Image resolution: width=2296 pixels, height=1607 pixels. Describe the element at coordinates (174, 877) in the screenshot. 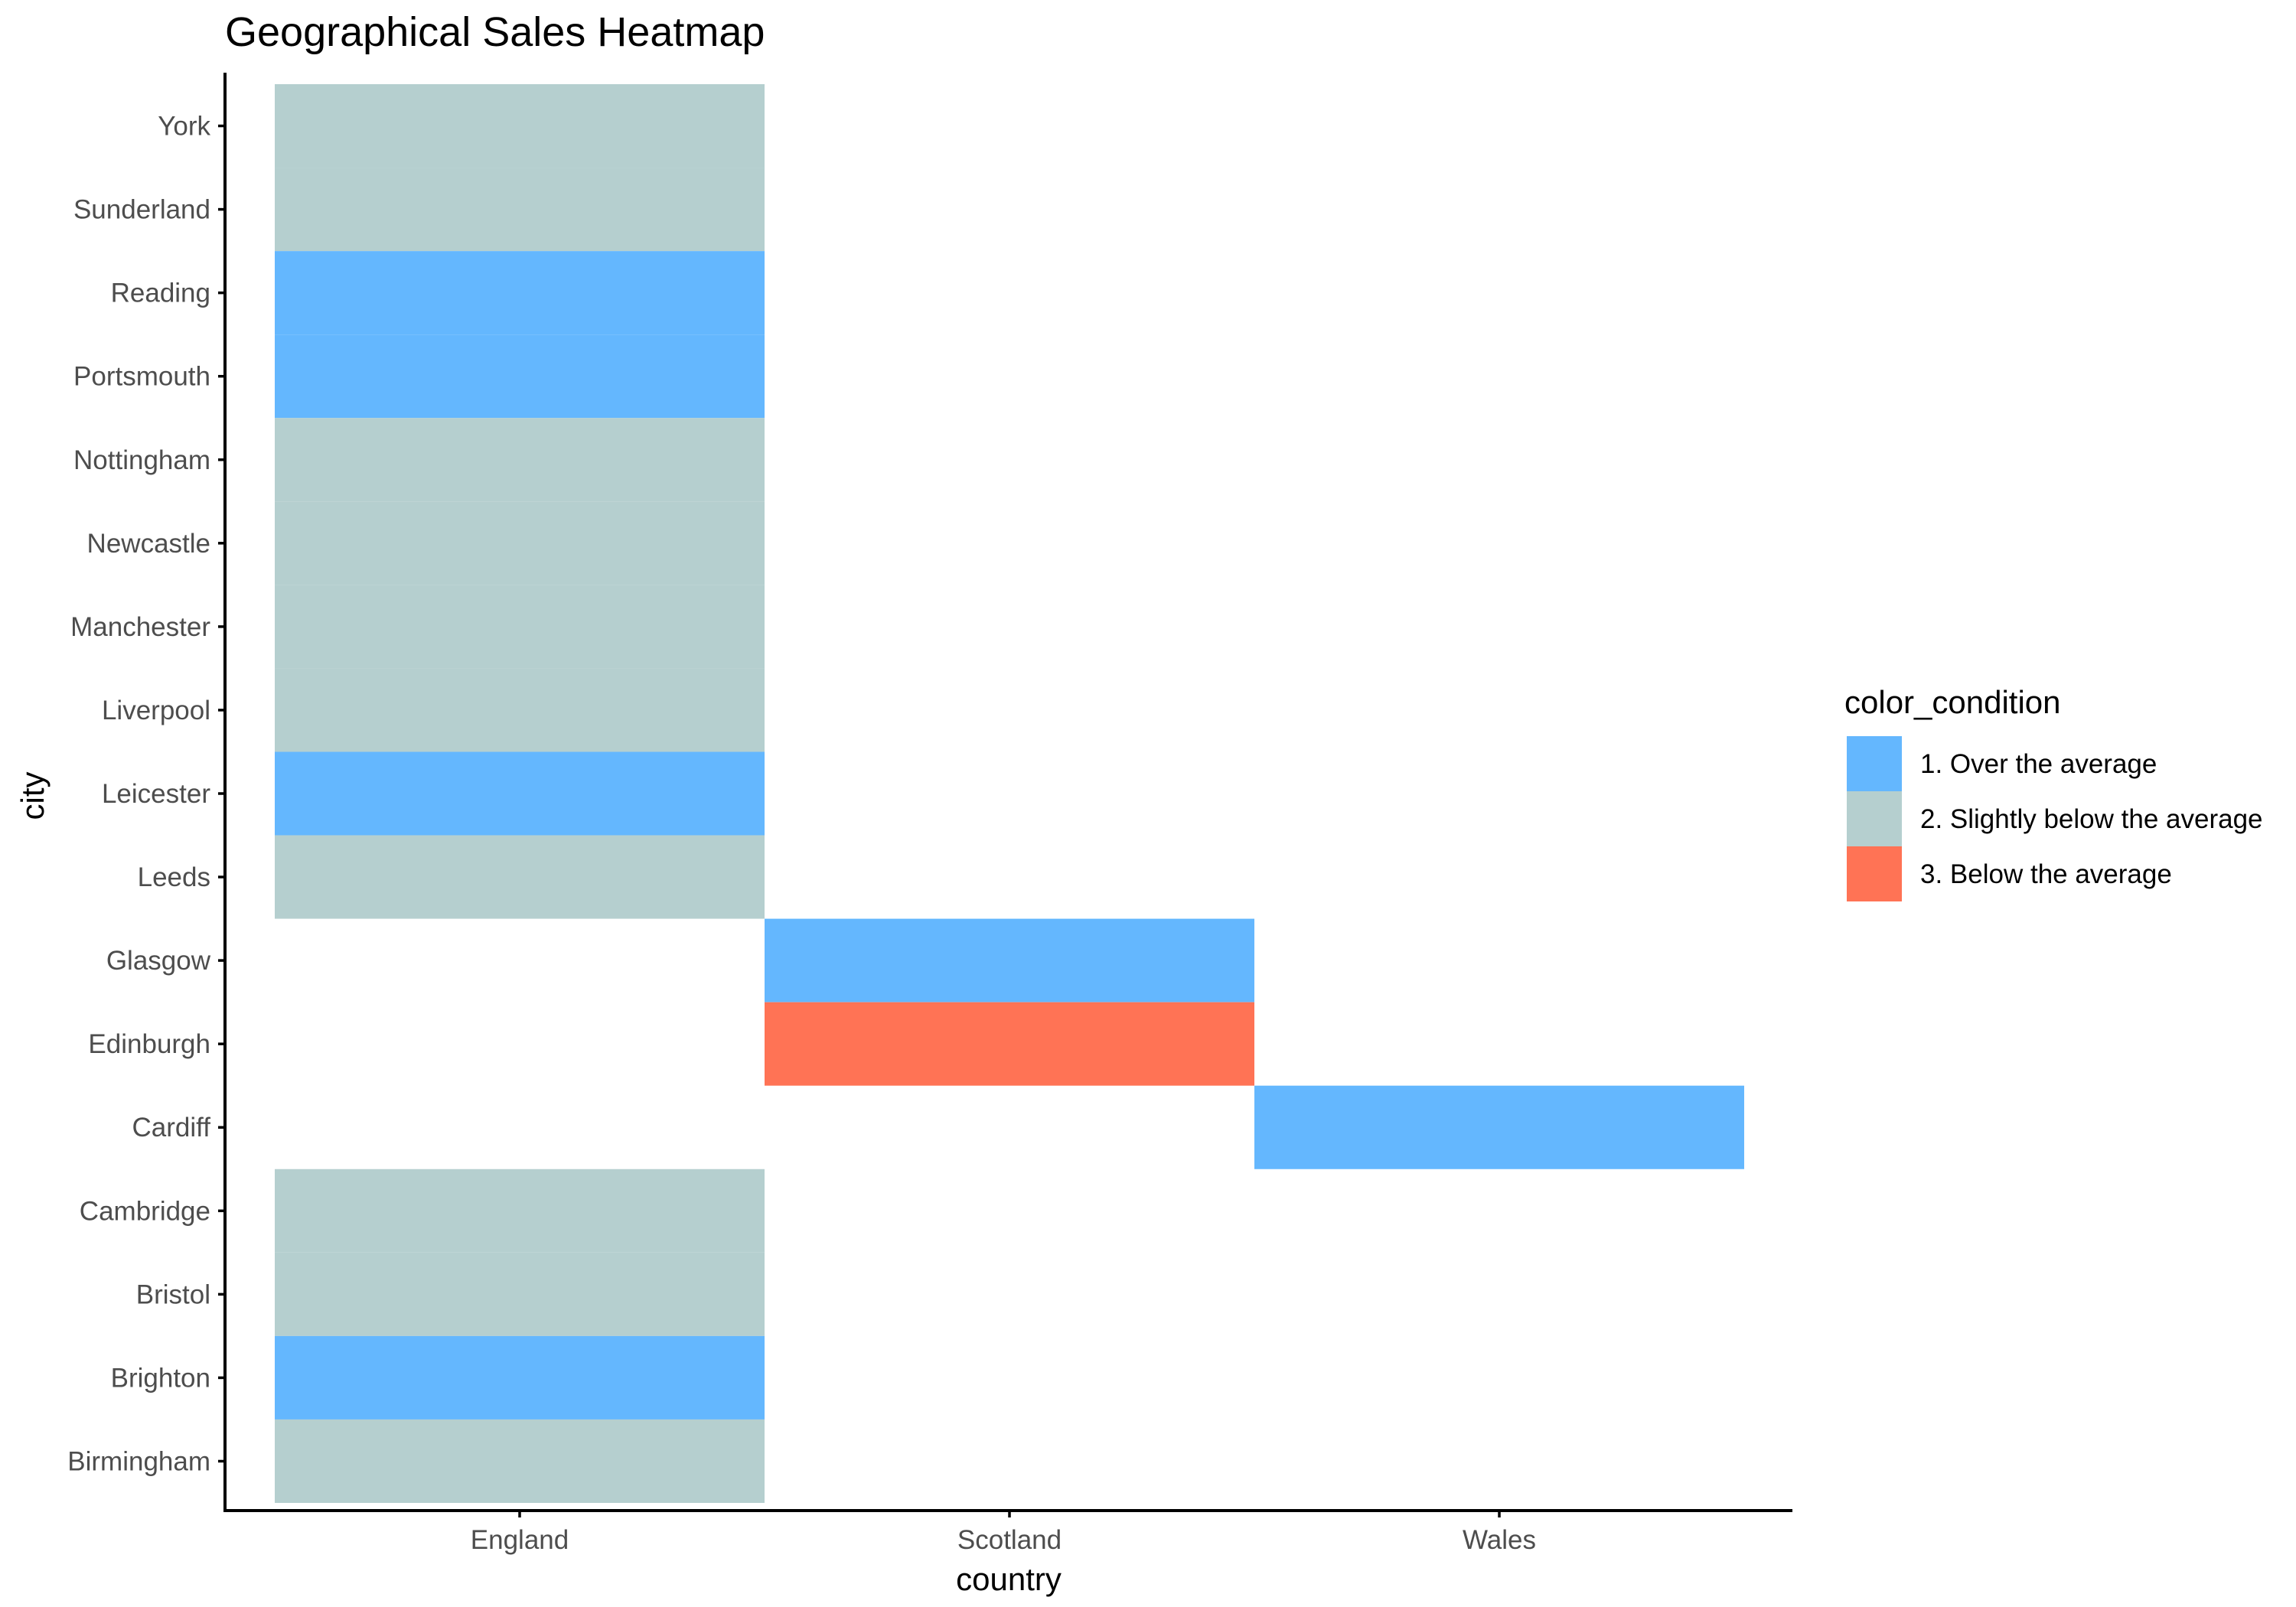

I see `y-tick-label-leeds: Leeds` at that location.